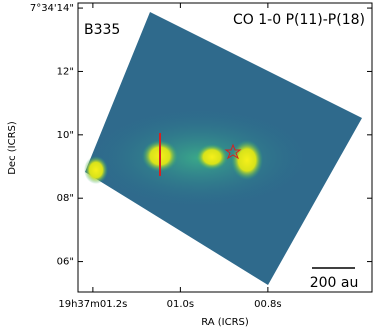 The height and width of the screenshot is (334, 374). What do you see at coordinates (65, 71) in the screenshot?
I see `y-tick-label: 12"` at bounding box center [65, 71].